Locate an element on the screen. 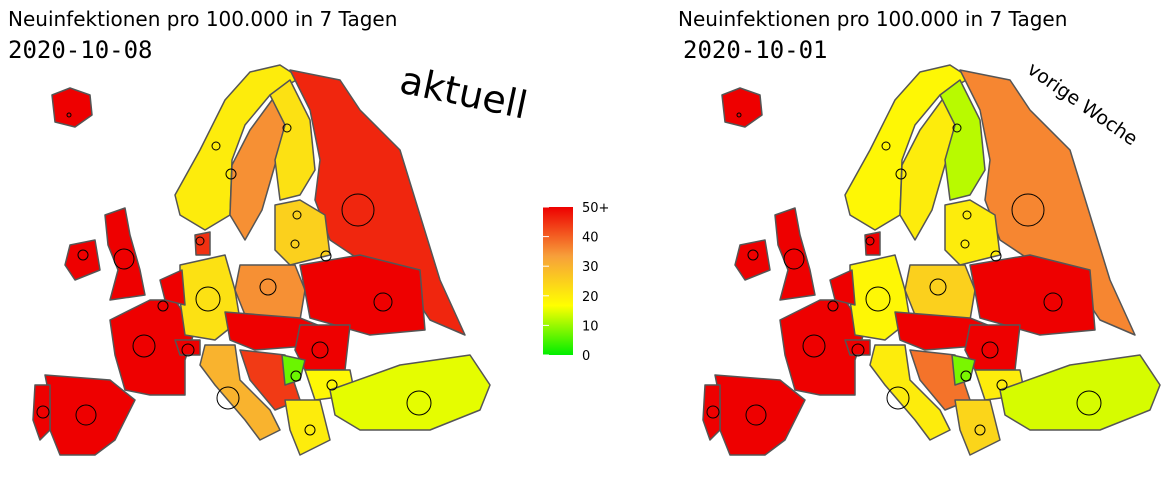  annotation: aktuell is located at coordinates (463, 93).